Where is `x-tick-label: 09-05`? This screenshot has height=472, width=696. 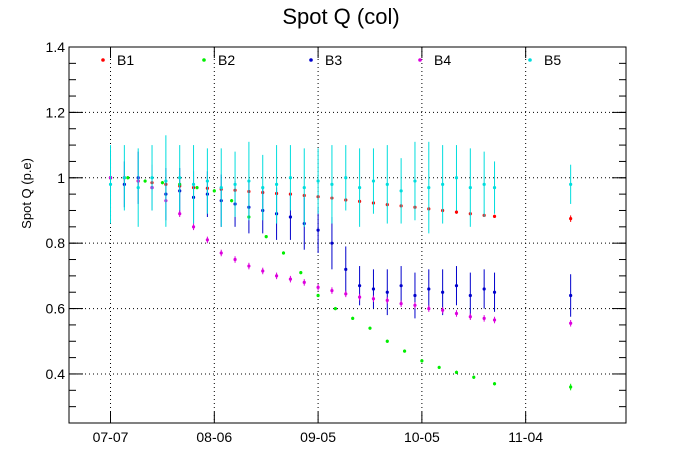
x-tick-label: 09-05 is located at coordinates (318, 437).